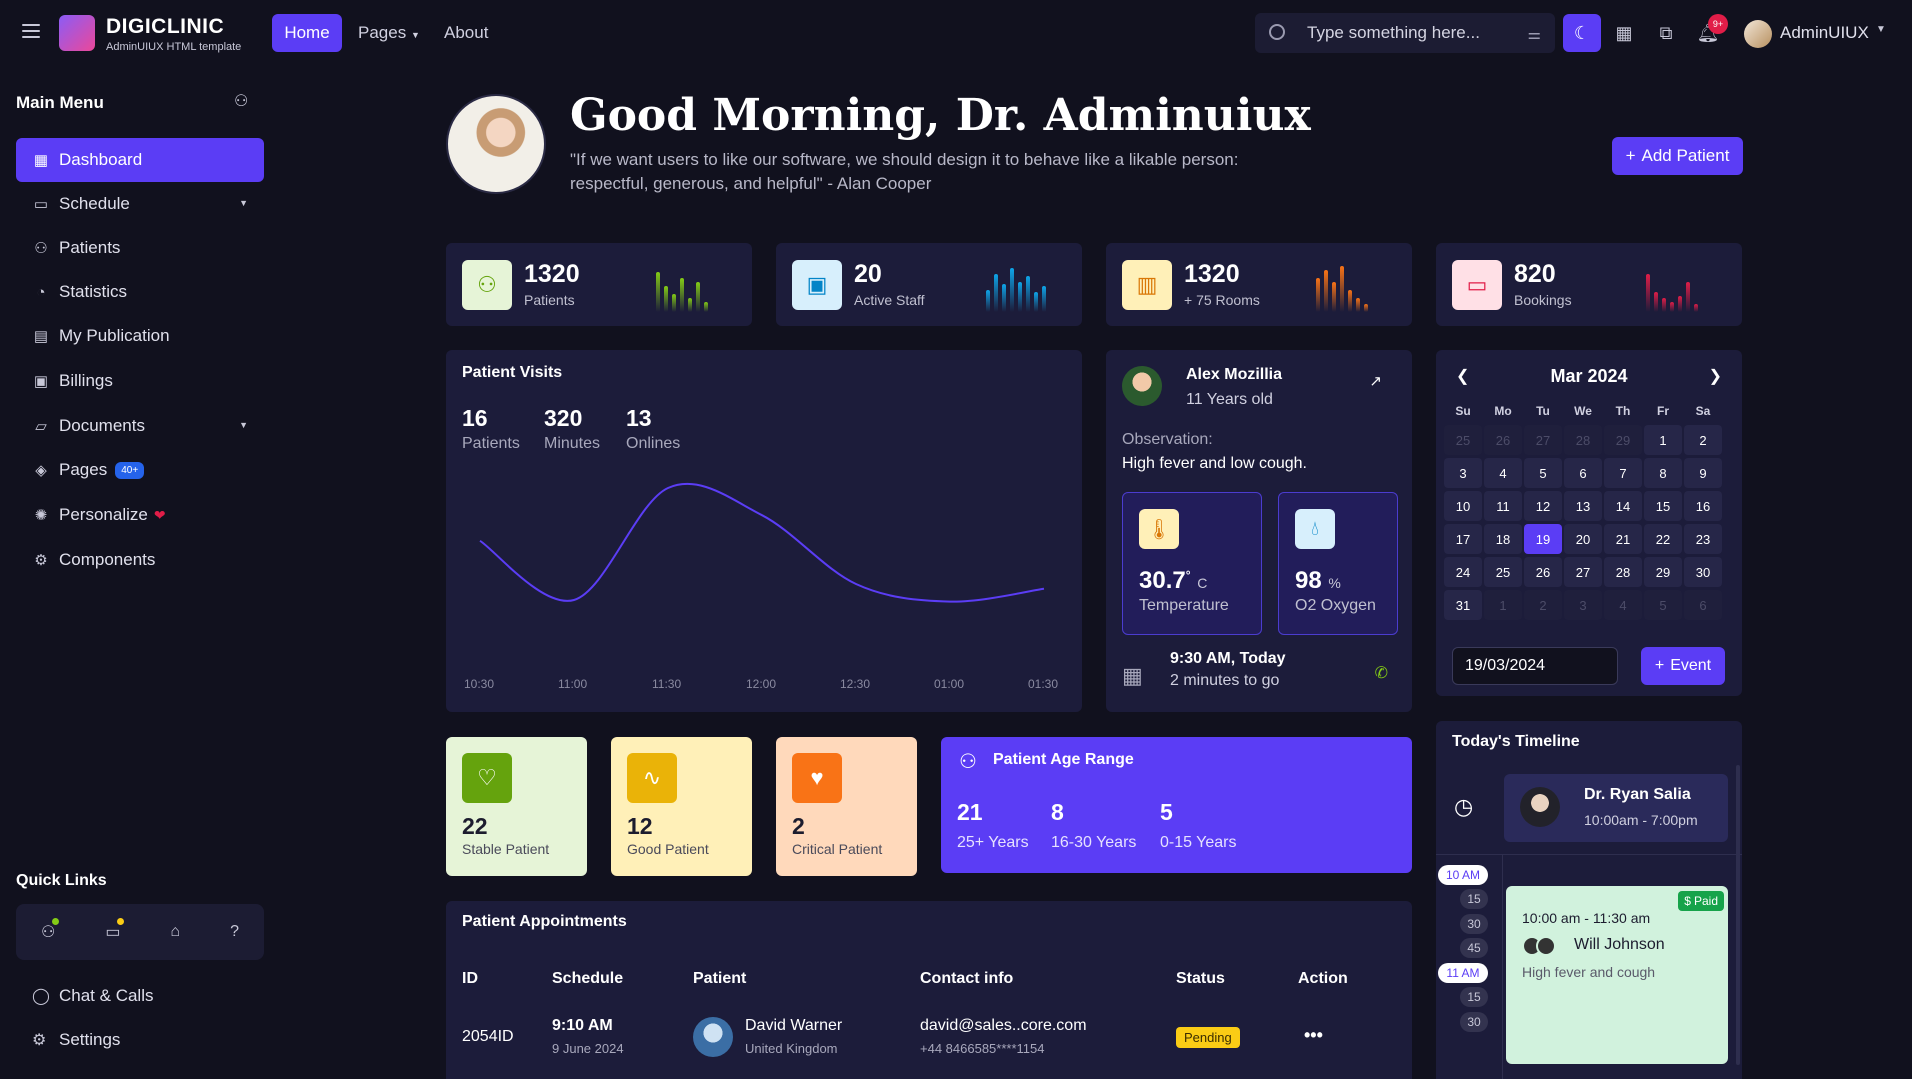 The width and height of the screenshot is (1912, 1079). Describe the element at coordinates (1703, 440) in the screenshot. I see `calendar-day: 2` at that location.